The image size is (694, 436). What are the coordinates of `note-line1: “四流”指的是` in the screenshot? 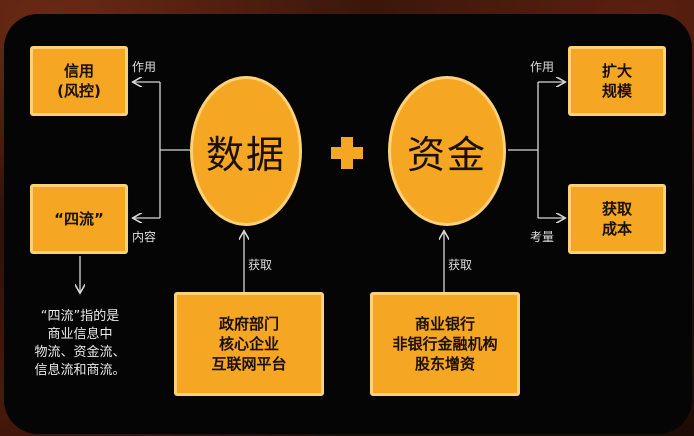 It's located at (80, 316).